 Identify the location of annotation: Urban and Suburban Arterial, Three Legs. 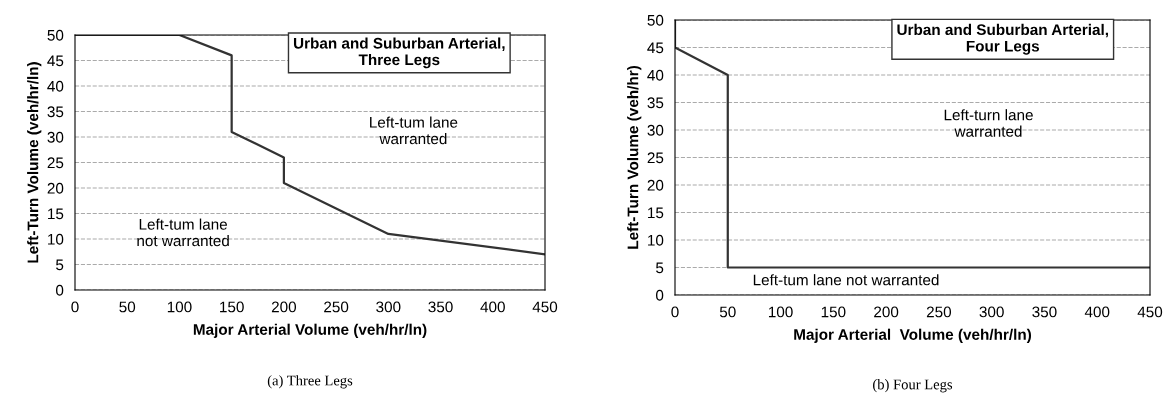
(399, 53).